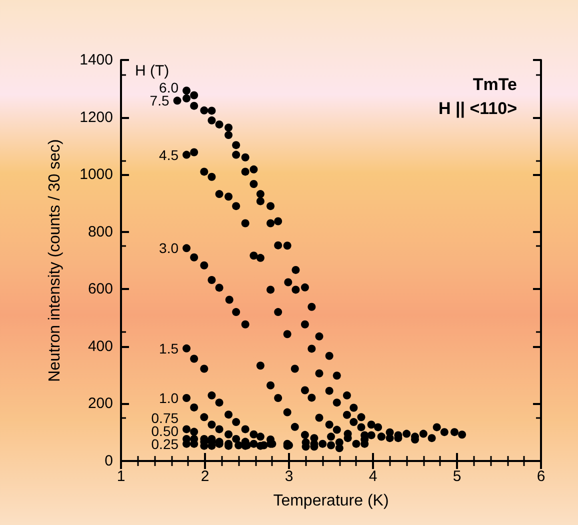 The image size is (578, 525). I want to click on y-tick-label: 0, so click(108, 461).